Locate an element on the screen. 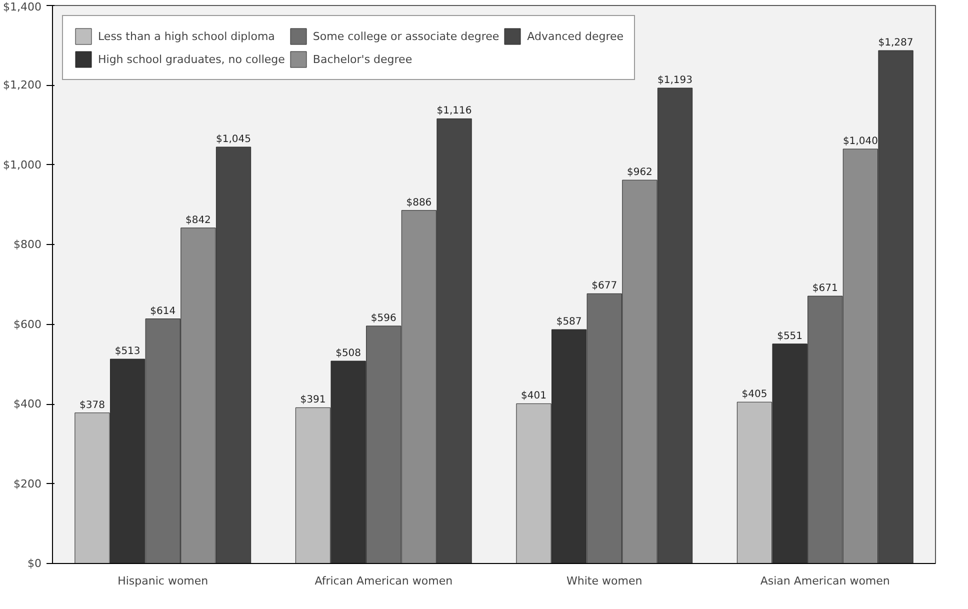 The height and width of the screenshot is (609, 968). data-label: $1,193 is located at coordinates (675, 80).